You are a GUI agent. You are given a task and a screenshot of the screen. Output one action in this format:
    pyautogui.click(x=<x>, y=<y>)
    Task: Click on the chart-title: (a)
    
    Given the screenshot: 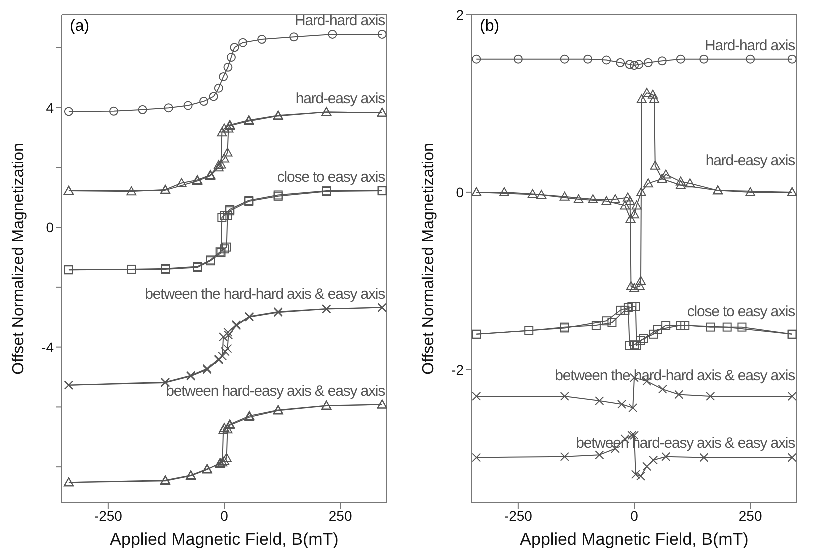 What is the action you would take?
    pyautogui.click(x=80, y=27)
    